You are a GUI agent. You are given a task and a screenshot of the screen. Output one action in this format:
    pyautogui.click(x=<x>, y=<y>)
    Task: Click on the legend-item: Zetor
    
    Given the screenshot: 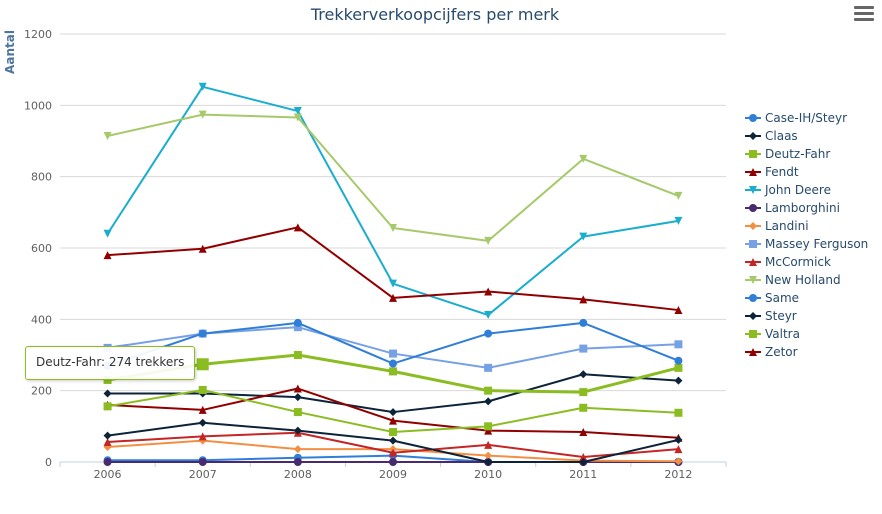 What is the action you would take?
    pyautogui.click(x=771, y=352)
    